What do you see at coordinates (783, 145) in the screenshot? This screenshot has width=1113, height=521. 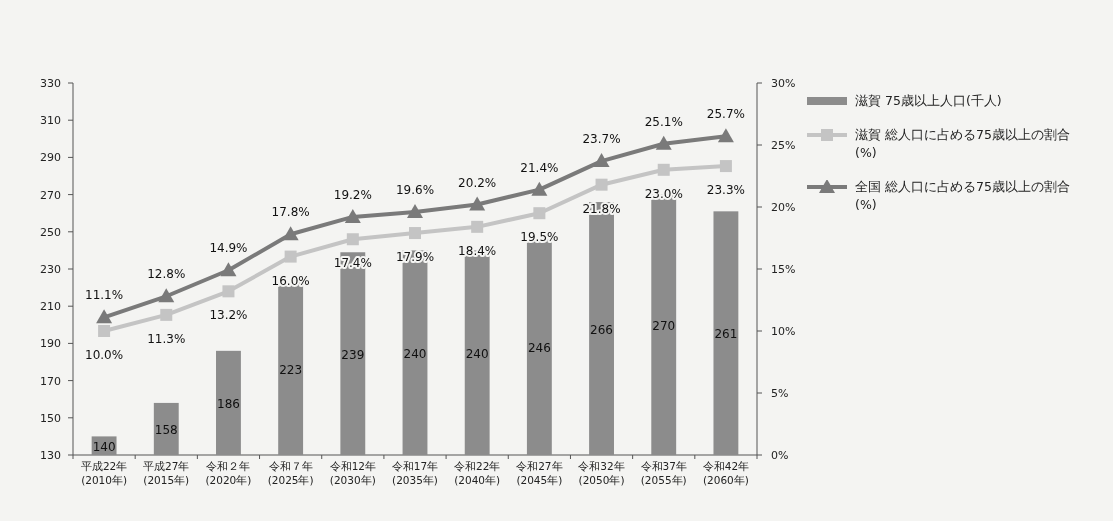 I see `y2-tick-label: 25%` at bounding box center [783, 145].